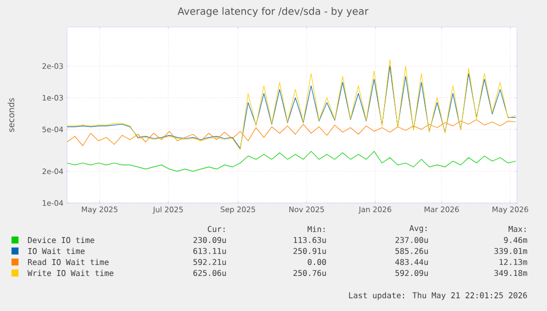  What do you see at coordinates (11, 115) in the screenshot?
I see `y-axis-title: seconds` at bounding box center [11, 115].